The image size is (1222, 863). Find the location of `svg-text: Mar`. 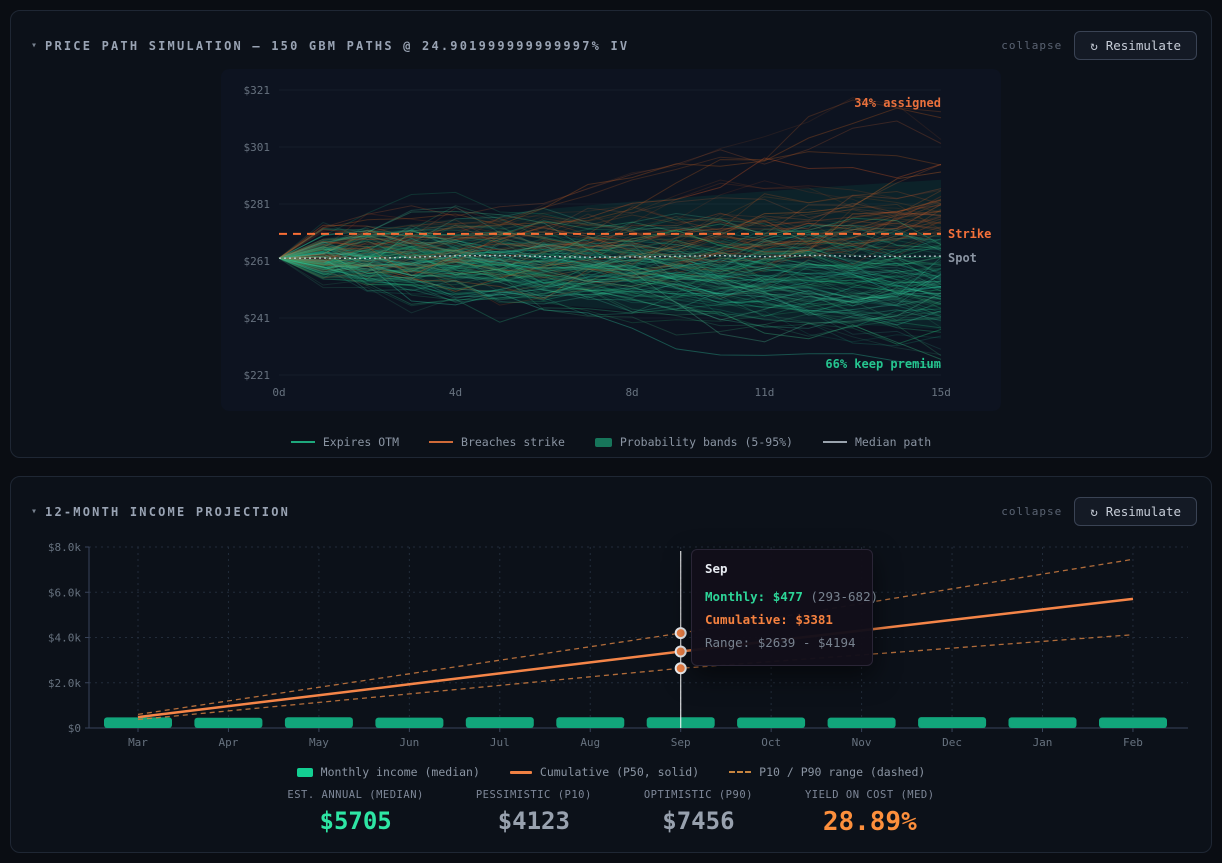

svg-text: Mar is located at coordinates (138, 742).